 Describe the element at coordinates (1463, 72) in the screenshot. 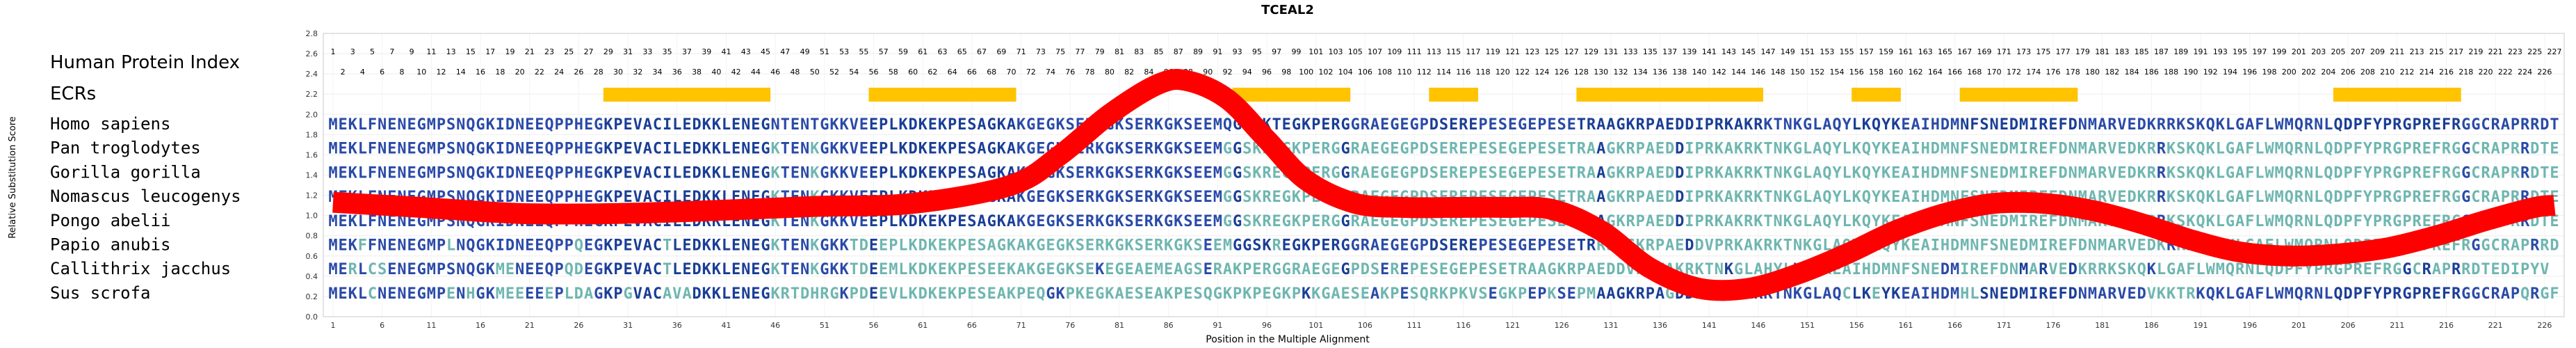

I see `protein-index-number: 116` at that location.